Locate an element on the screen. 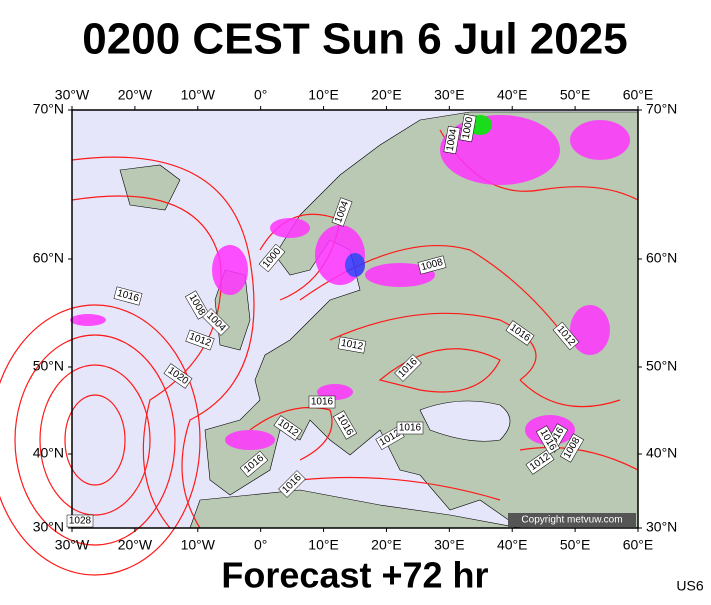 The image size is (711, 605). copyright: Copyright metvuw.com is located at coordinates (571, 520).